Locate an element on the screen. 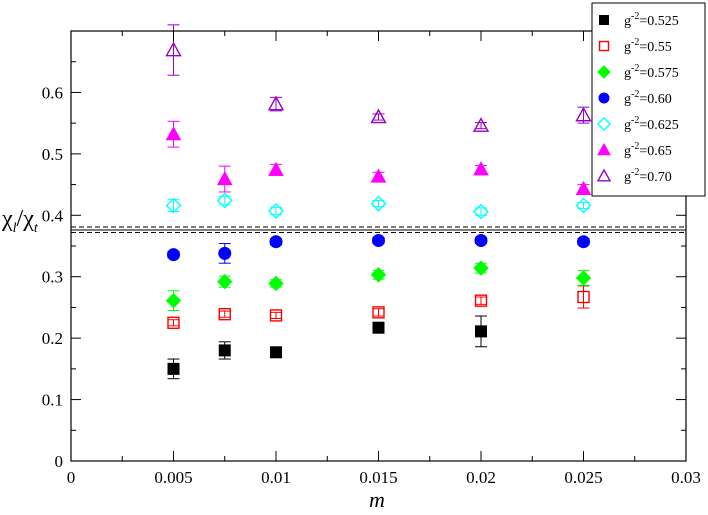 The image size is (708, 515). legend-label: g-2=0.60 is located at coordinates (648, 98).